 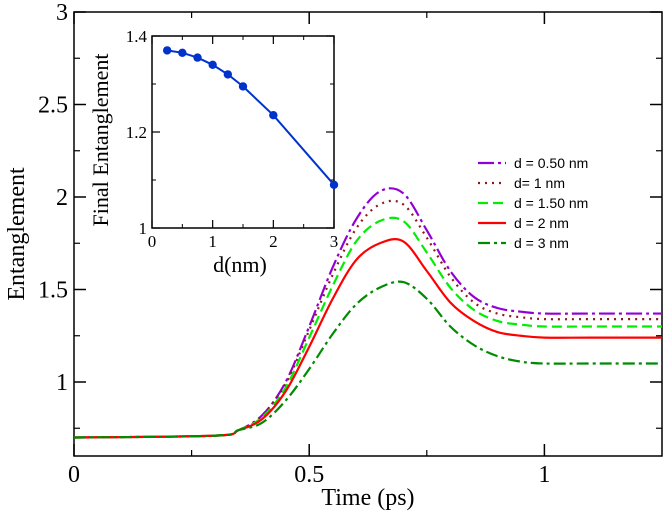 I want to click on legend-label-4: d = 2 nm, so click(x=541, y=223).